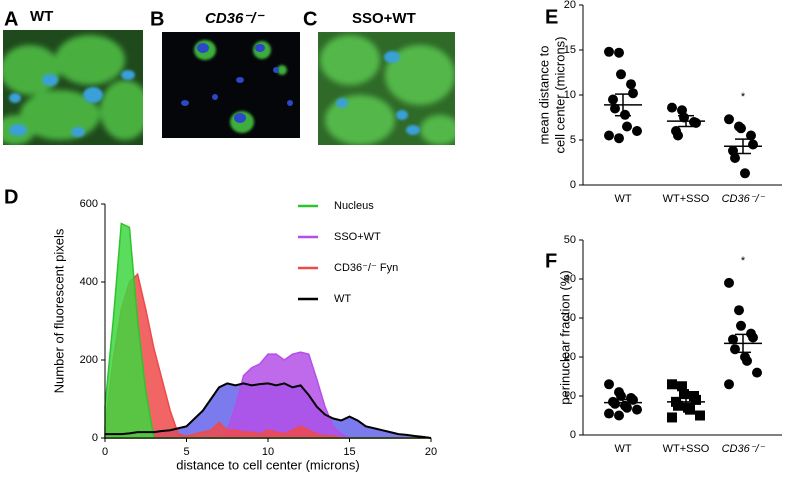  Describe the element at coordinates (89, 282) in the screenshot. I see `y-tick-label: 400` at that location.